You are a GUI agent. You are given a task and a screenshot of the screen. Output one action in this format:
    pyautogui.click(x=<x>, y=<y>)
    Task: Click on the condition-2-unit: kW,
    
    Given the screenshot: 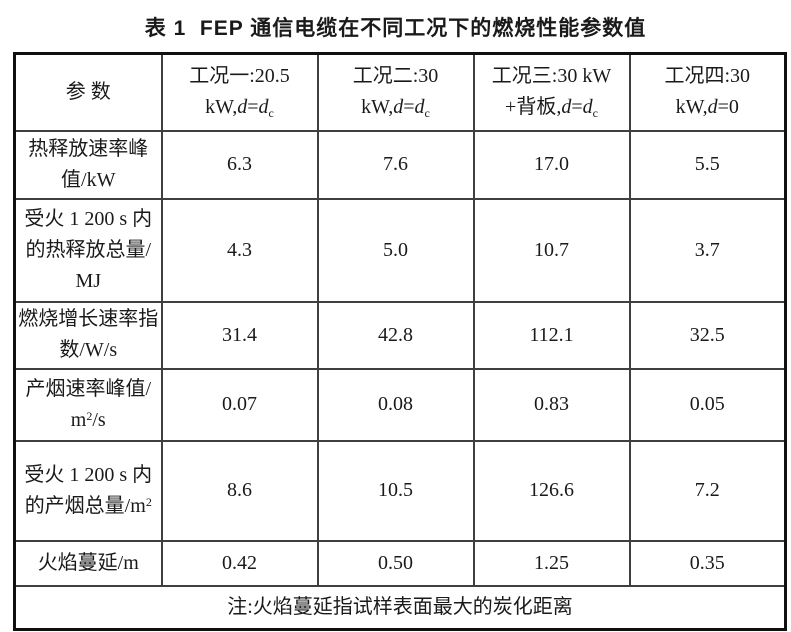 What is the action you would take?
    pyautogui.click(x=377, y=107)
    